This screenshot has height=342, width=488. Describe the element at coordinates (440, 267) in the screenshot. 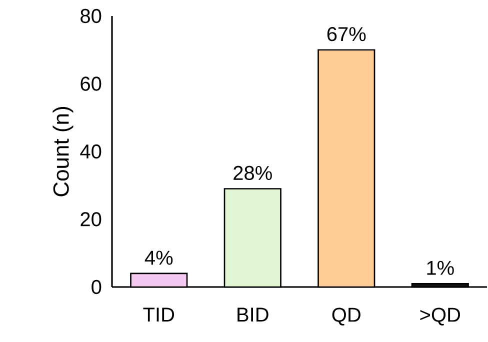

I see `annotation: 1%` at that location.